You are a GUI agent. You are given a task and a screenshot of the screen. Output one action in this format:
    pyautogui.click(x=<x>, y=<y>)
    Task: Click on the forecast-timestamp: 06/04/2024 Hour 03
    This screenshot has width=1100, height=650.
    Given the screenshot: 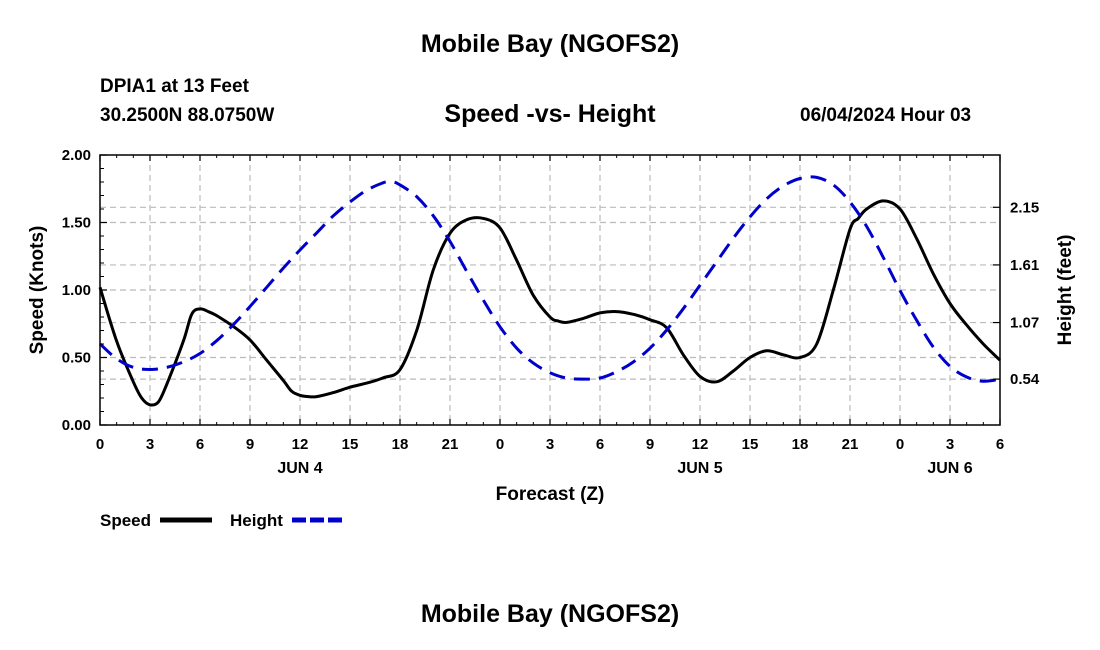 What is the action you would take?
    pyautogui.click(x=886, y=115)
    